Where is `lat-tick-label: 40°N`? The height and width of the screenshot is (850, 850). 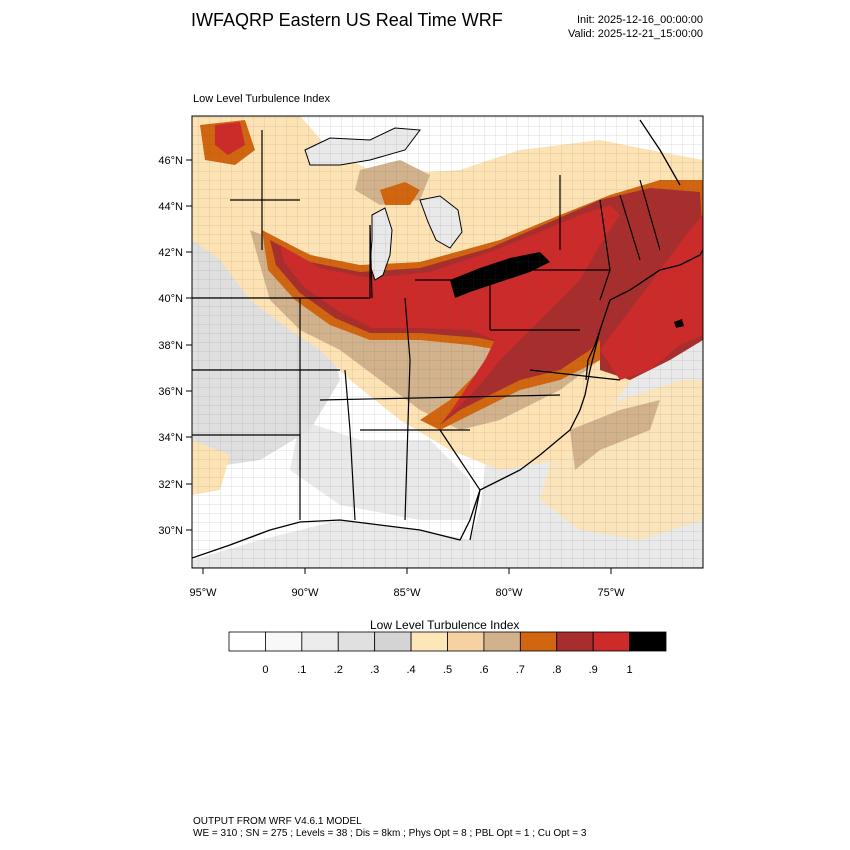
lat-tick-label: 40°N is located at coordinates (170, 299).